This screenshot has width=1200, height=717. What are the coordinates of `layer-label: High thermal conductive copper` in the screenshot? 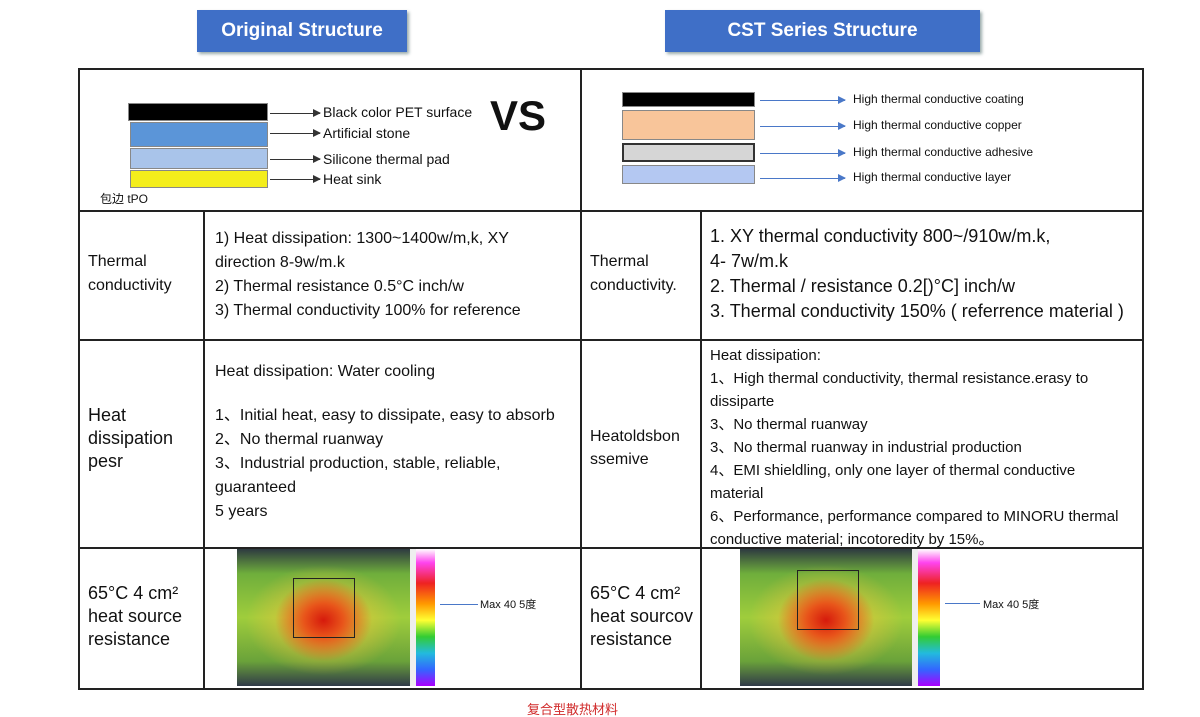 It's located at (937, 125).